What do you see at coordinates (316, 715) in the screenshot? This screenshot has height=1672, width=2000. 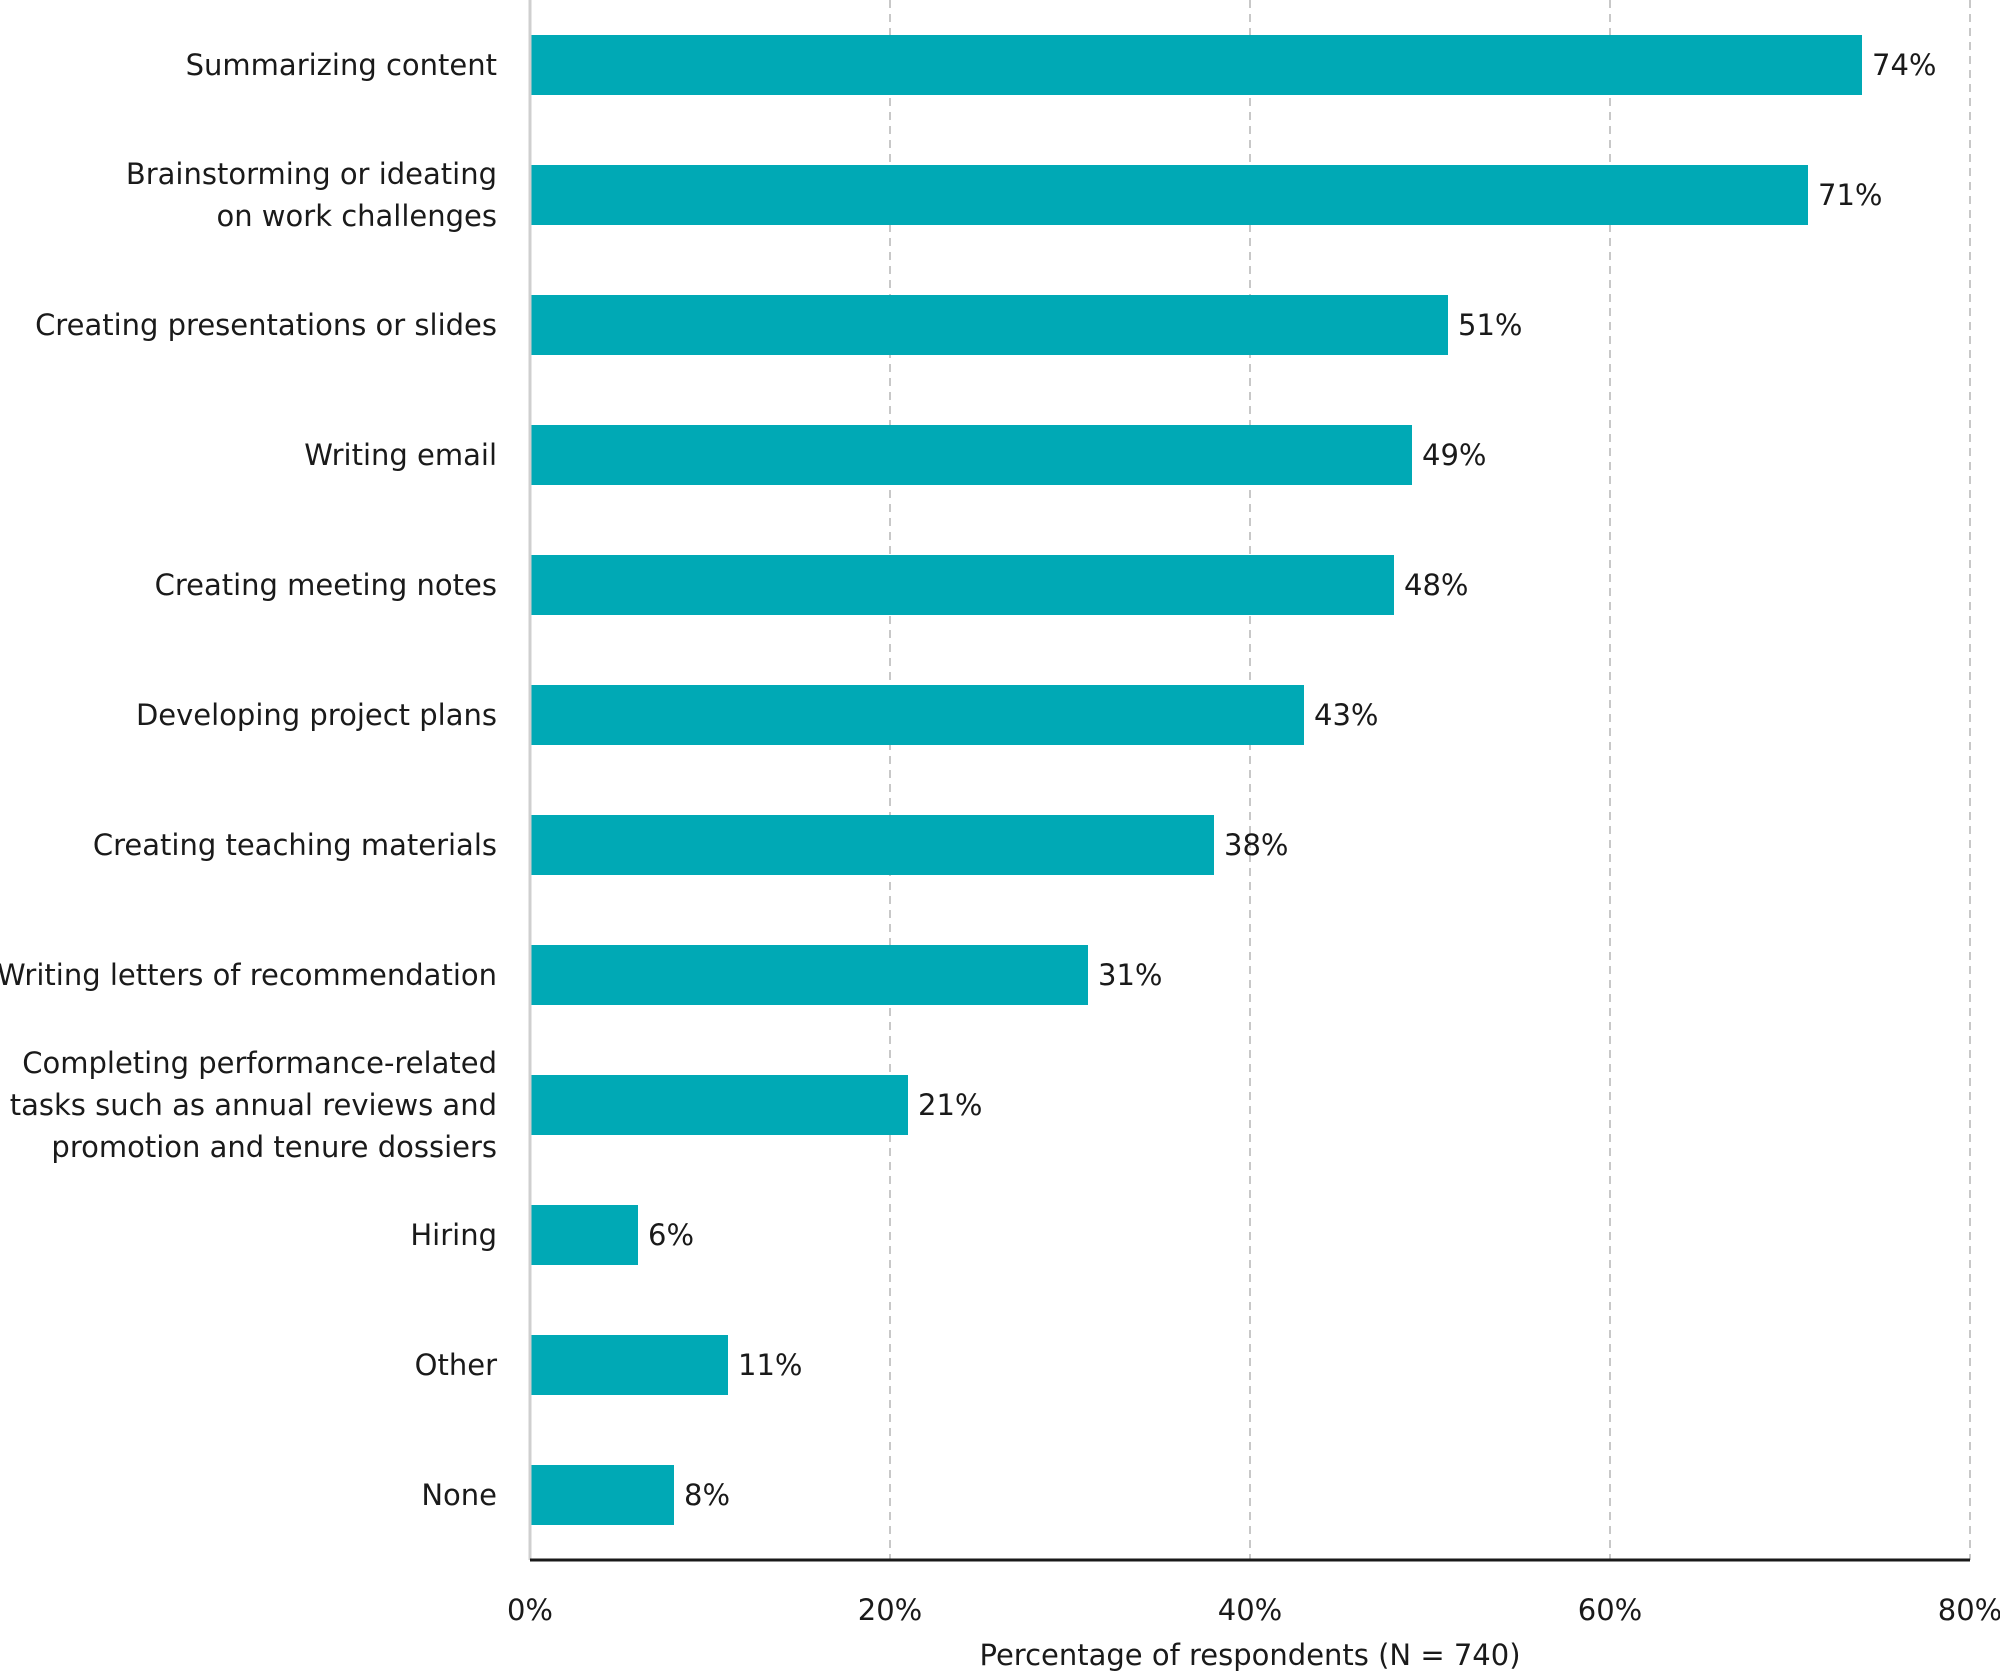 I see `category-label: Developing project plans` at bounding box center [316, 715].